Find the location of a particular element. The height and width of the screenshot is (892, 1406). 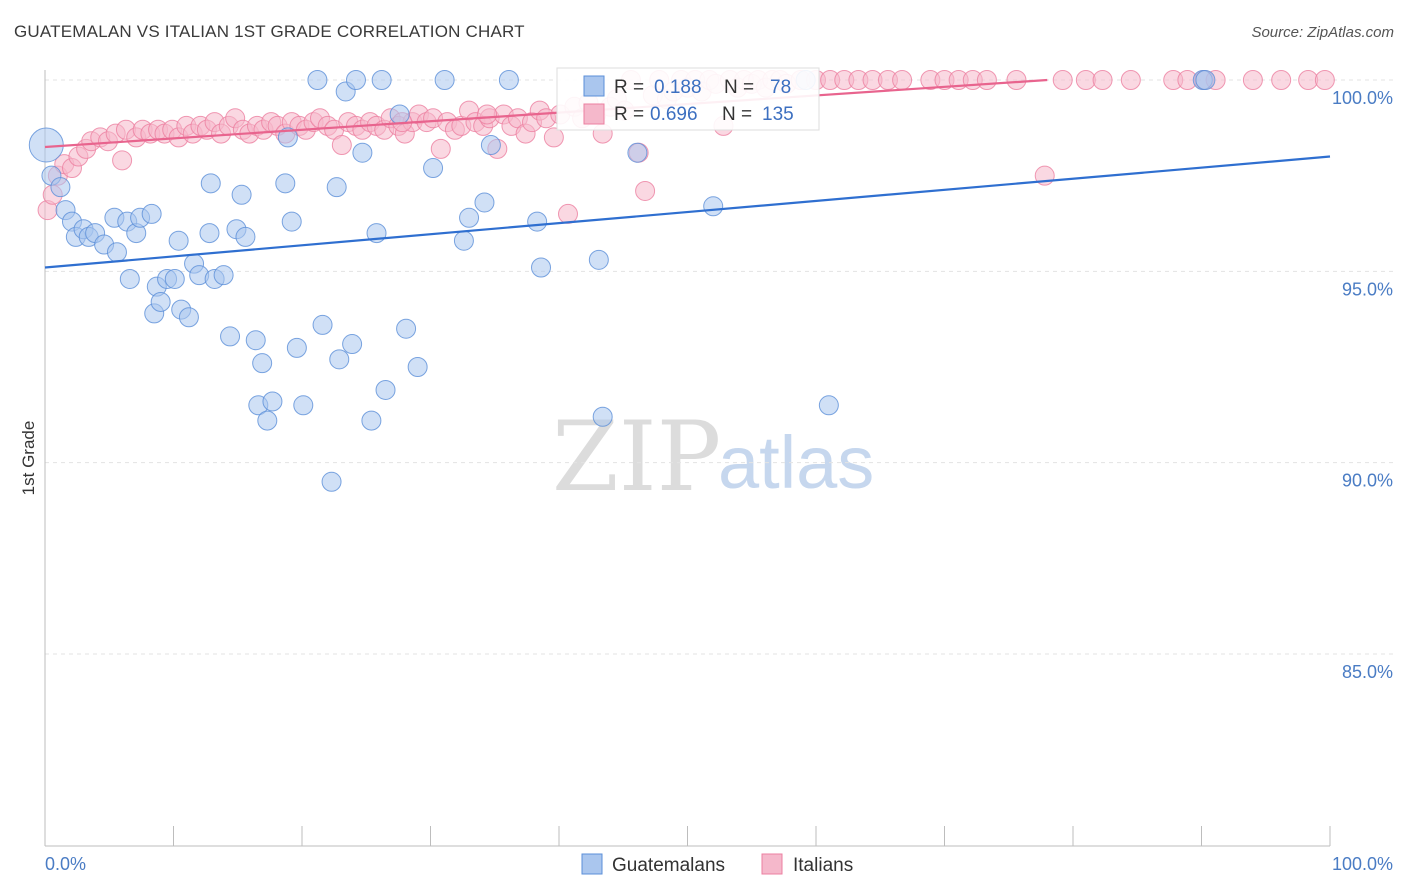

legend-swatch-guatemalans is located at coordinates (592, 864).